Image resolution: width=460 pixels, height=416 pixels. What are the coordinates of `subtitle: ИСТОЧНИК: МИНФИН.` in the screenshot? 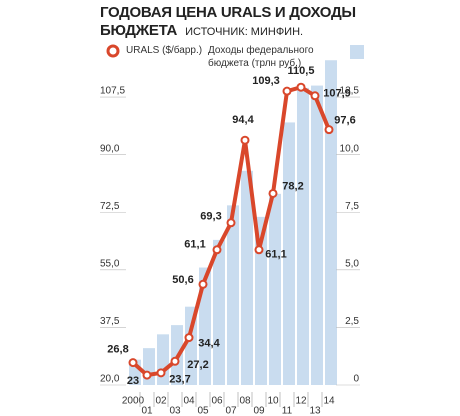 It's located at (244, 32).